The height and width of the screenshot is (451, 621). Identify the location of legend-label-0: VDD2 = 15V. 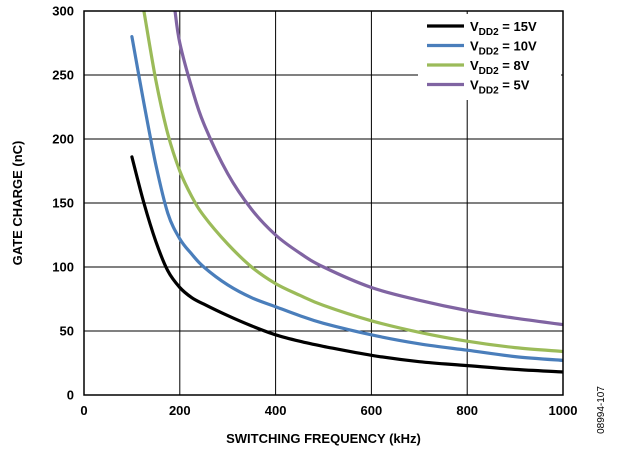
(503, 28).